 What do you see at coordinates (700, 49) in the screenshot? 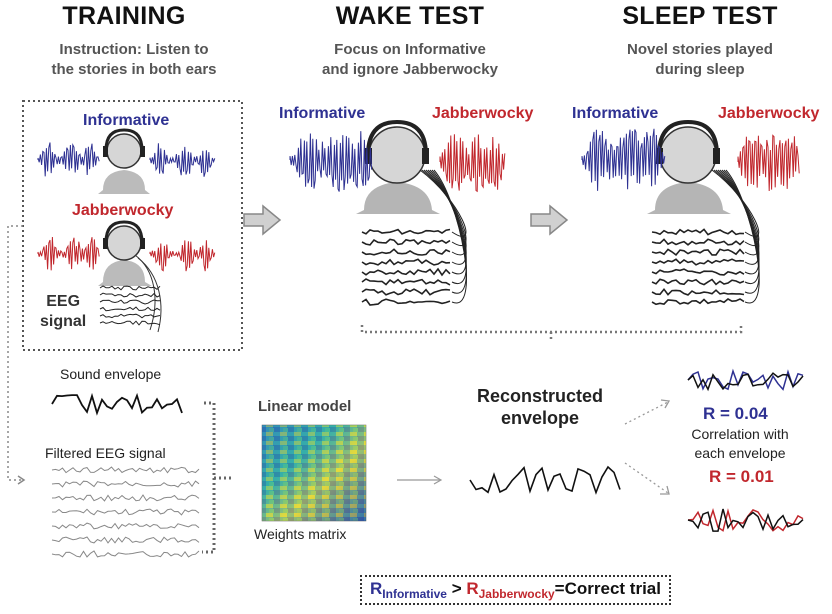
I see `sleep-subtitle-line1: Novel stories played` at bounding box center [700, 49].